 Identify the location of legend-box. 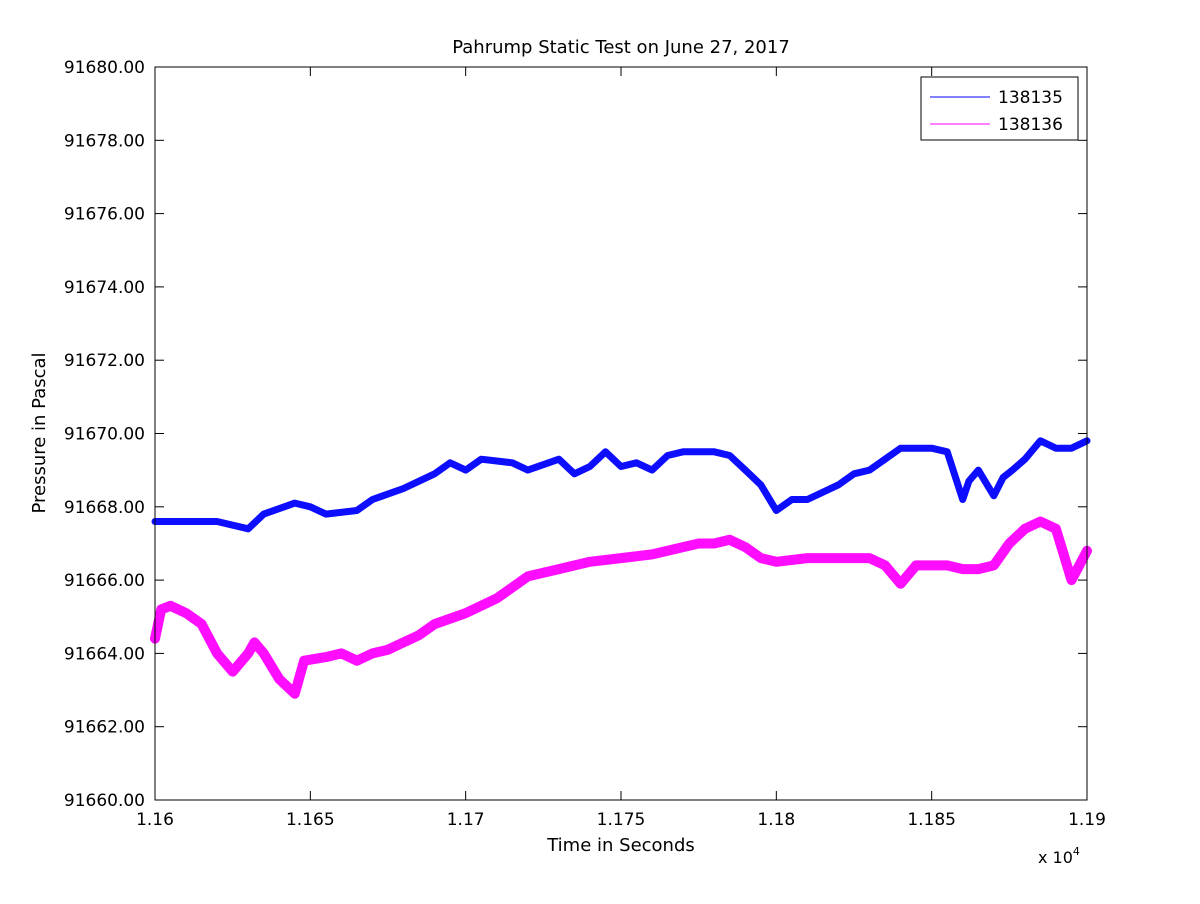
(999, 108).